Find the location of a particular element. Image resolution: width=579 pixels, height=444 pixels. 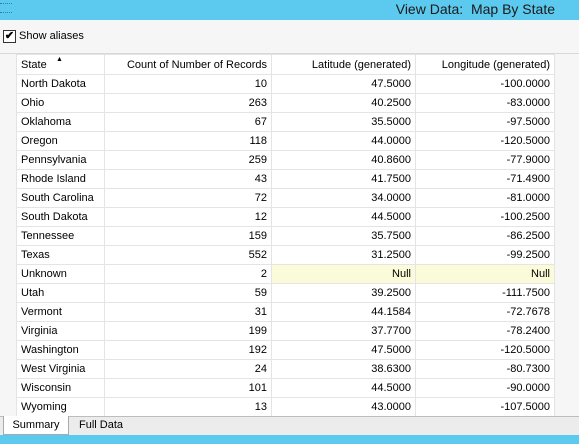

cell-longitude: -111.7500 is located at coordinates (485, 293).